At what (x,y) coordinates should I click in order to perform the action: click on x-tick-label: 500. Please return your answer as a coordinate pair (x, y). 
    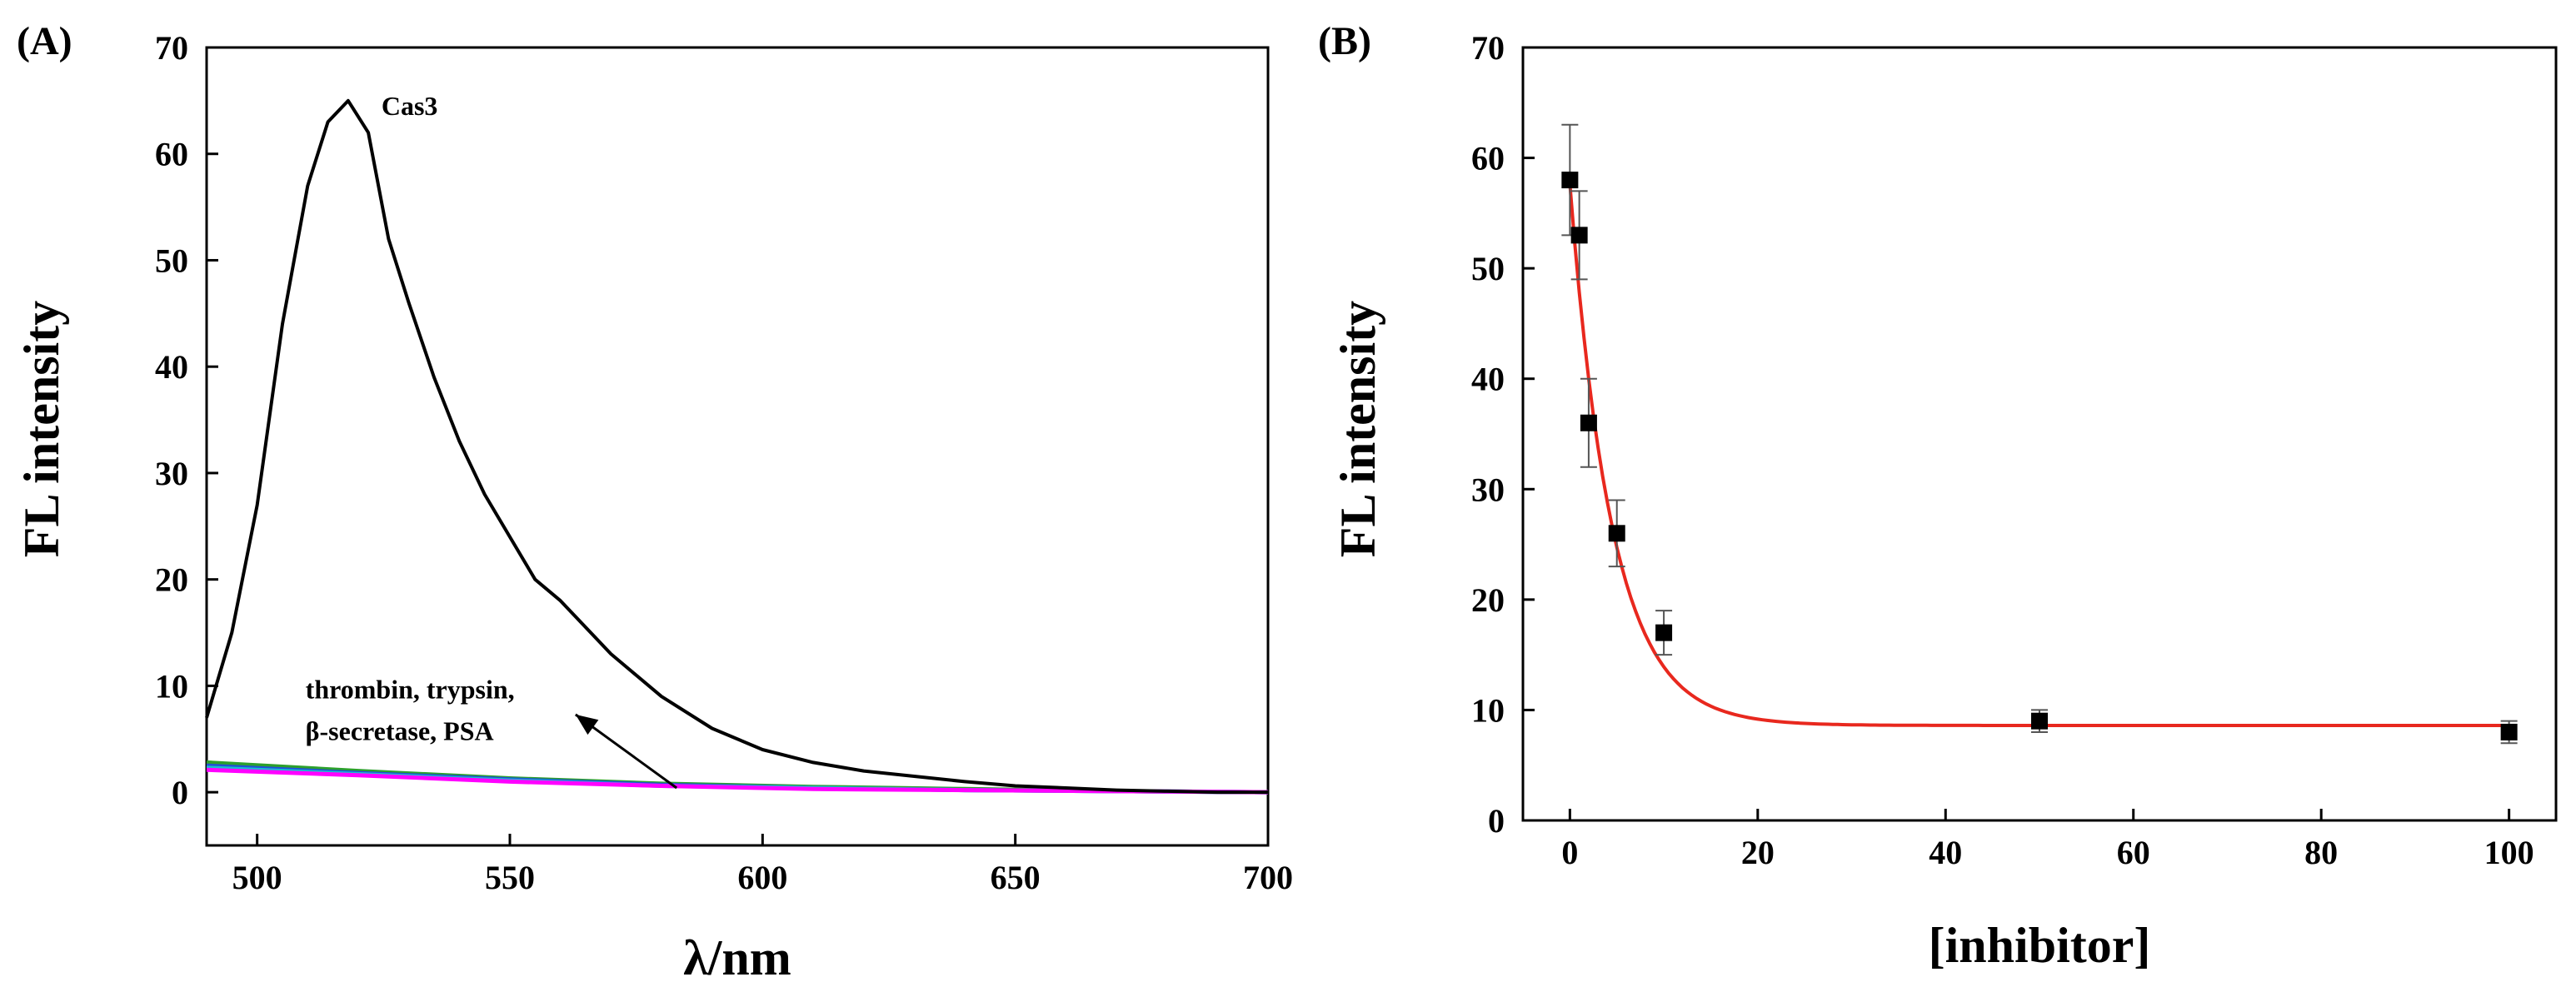
    Looking at the image, I should click on (257, 878).